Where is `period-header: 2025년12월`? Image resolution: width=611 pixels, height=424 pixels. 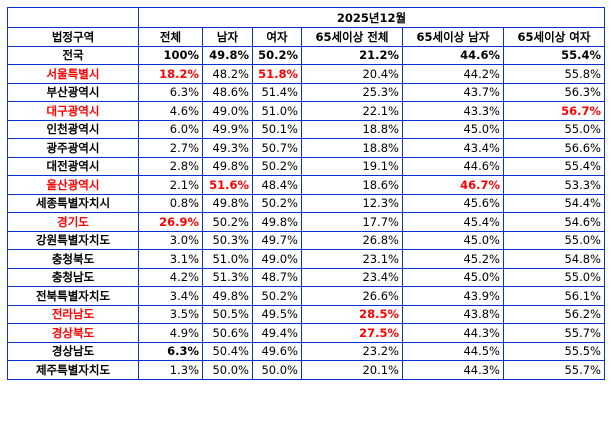
period-header: 2025년12월 is located at coordinates (371, 17).